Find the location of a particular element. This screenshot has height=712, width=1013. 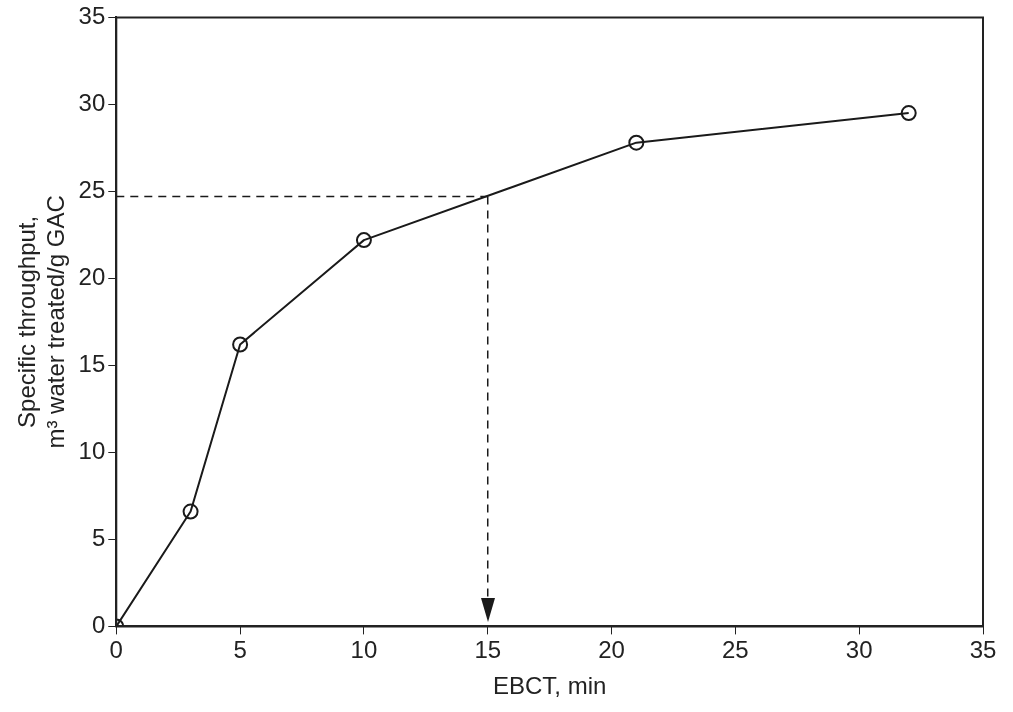

y-tick-label: 20 is located at coordinates (92, 277).